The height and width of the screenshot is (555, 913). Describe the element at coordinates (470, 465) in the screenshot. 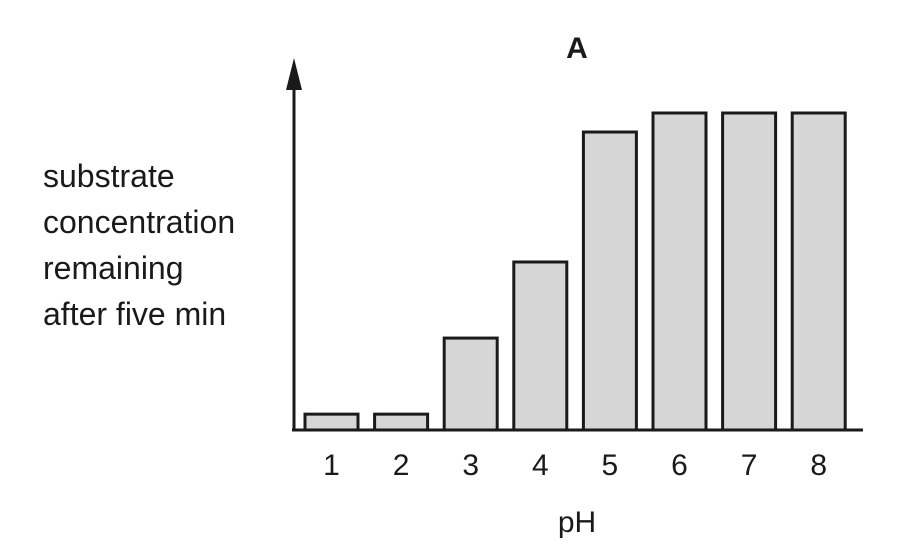

I see `x-tick-label: 3` at that location.